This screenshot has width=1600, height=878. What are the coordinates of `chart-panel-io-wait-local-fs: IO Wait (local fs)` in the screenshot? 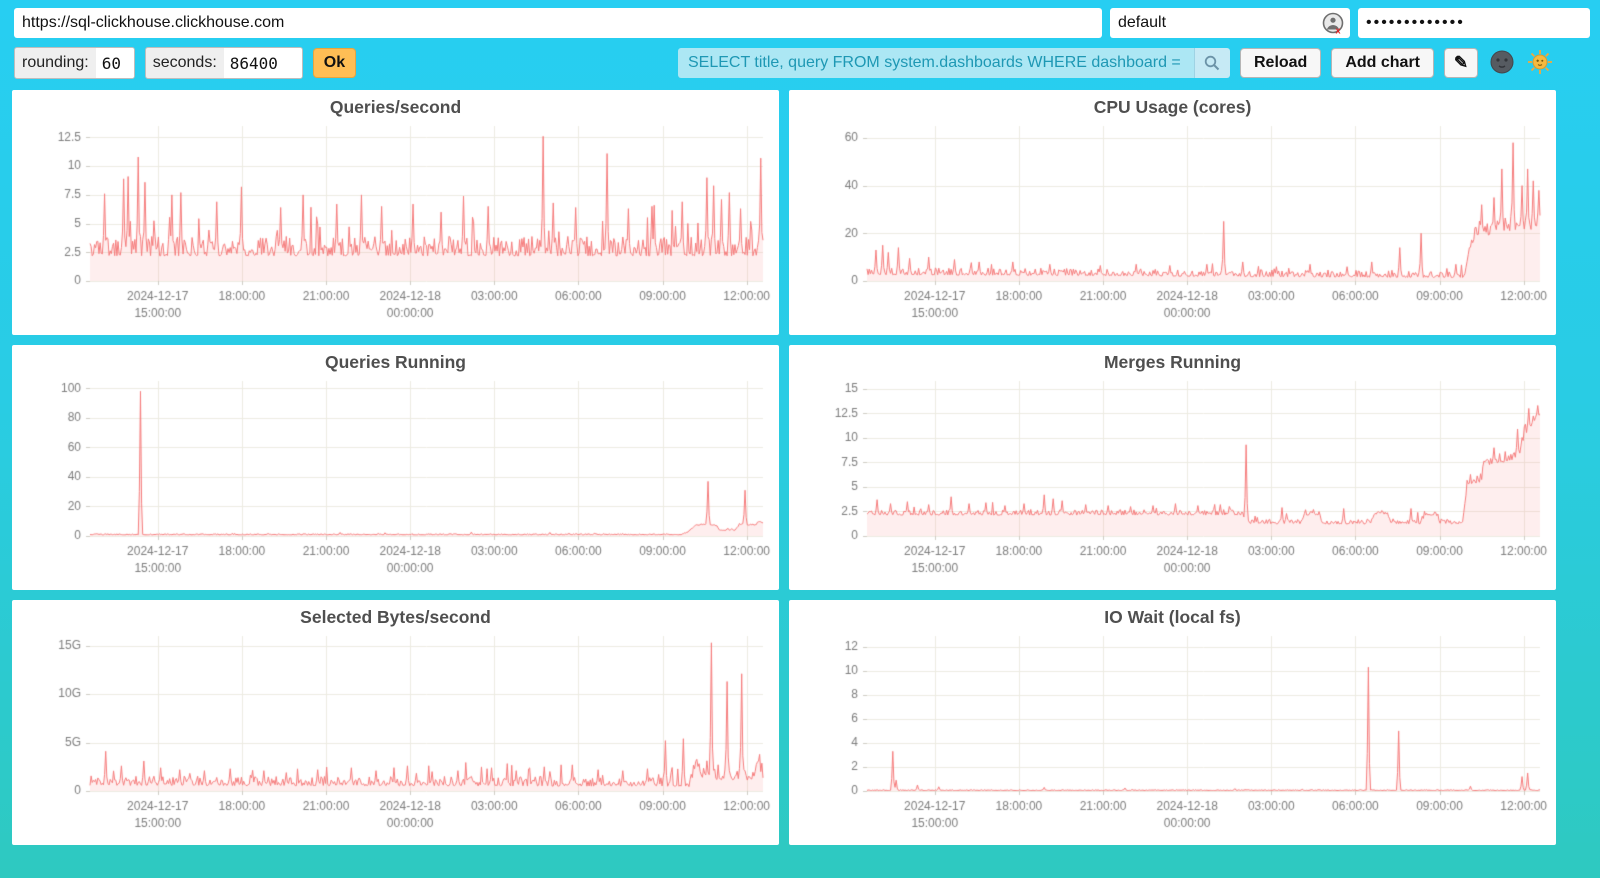 It's located at (1172, 722).